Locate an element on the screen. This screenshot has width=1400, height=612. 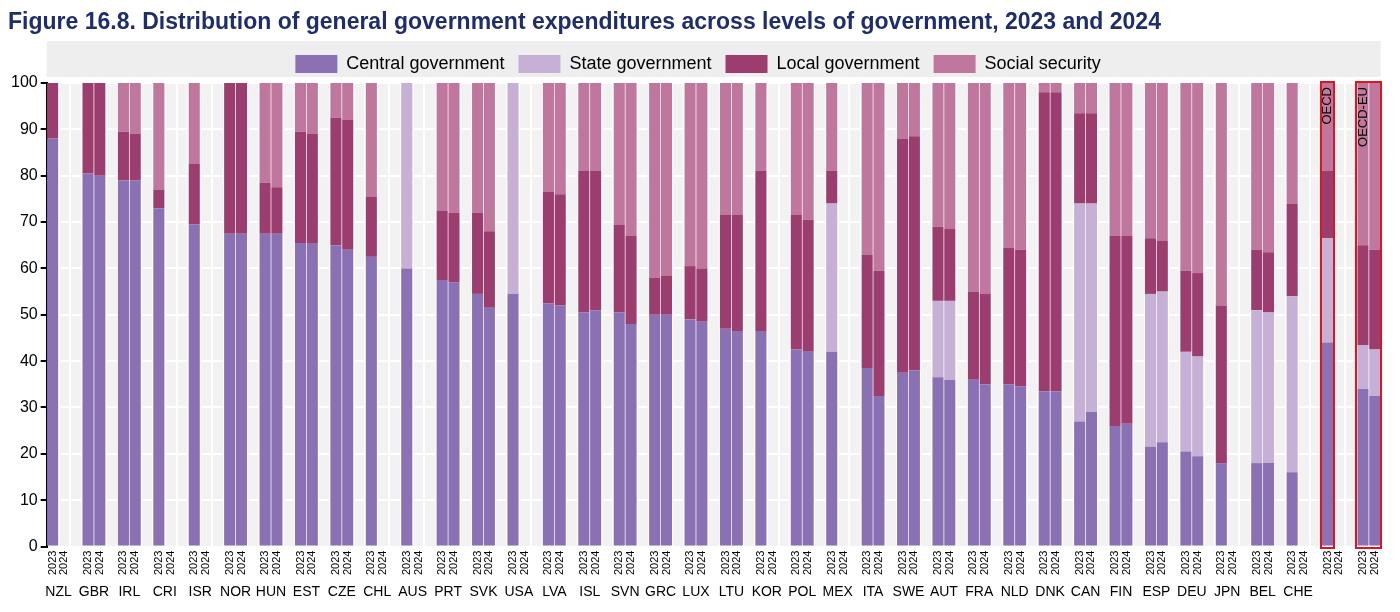
y-tick-label: 10 is located at coordinates (28, 499).